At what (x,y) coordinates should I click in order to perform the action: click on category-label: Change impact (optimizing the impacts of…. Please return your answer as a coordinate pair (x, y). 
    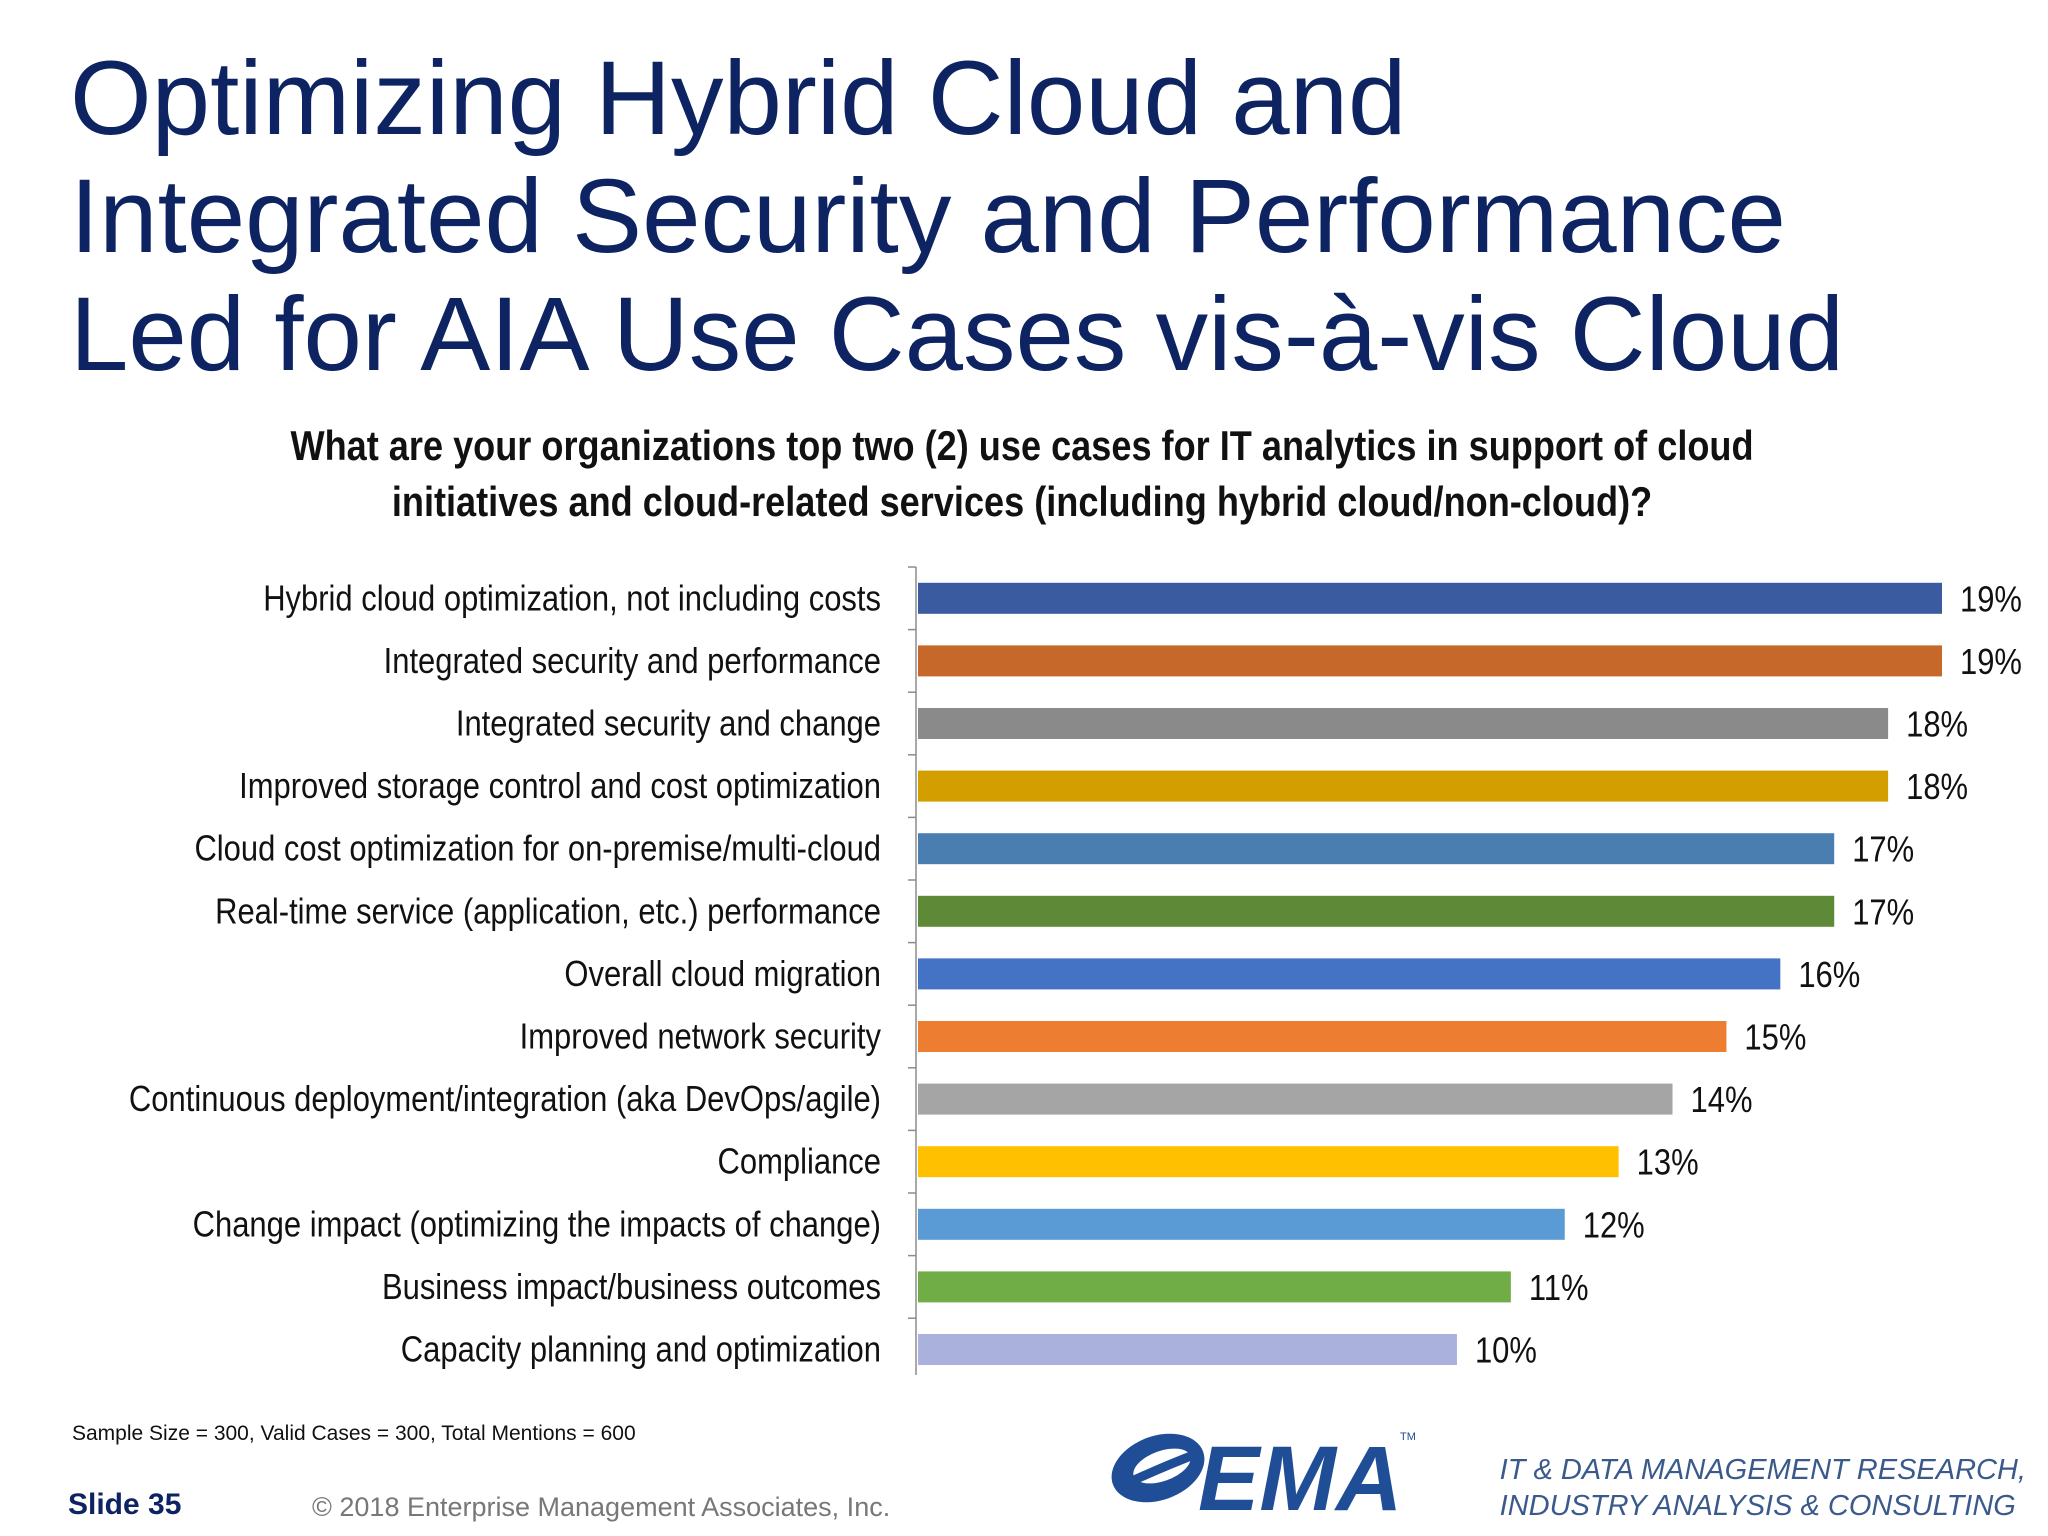
    Looking at the image, I should click on (537, 1223).